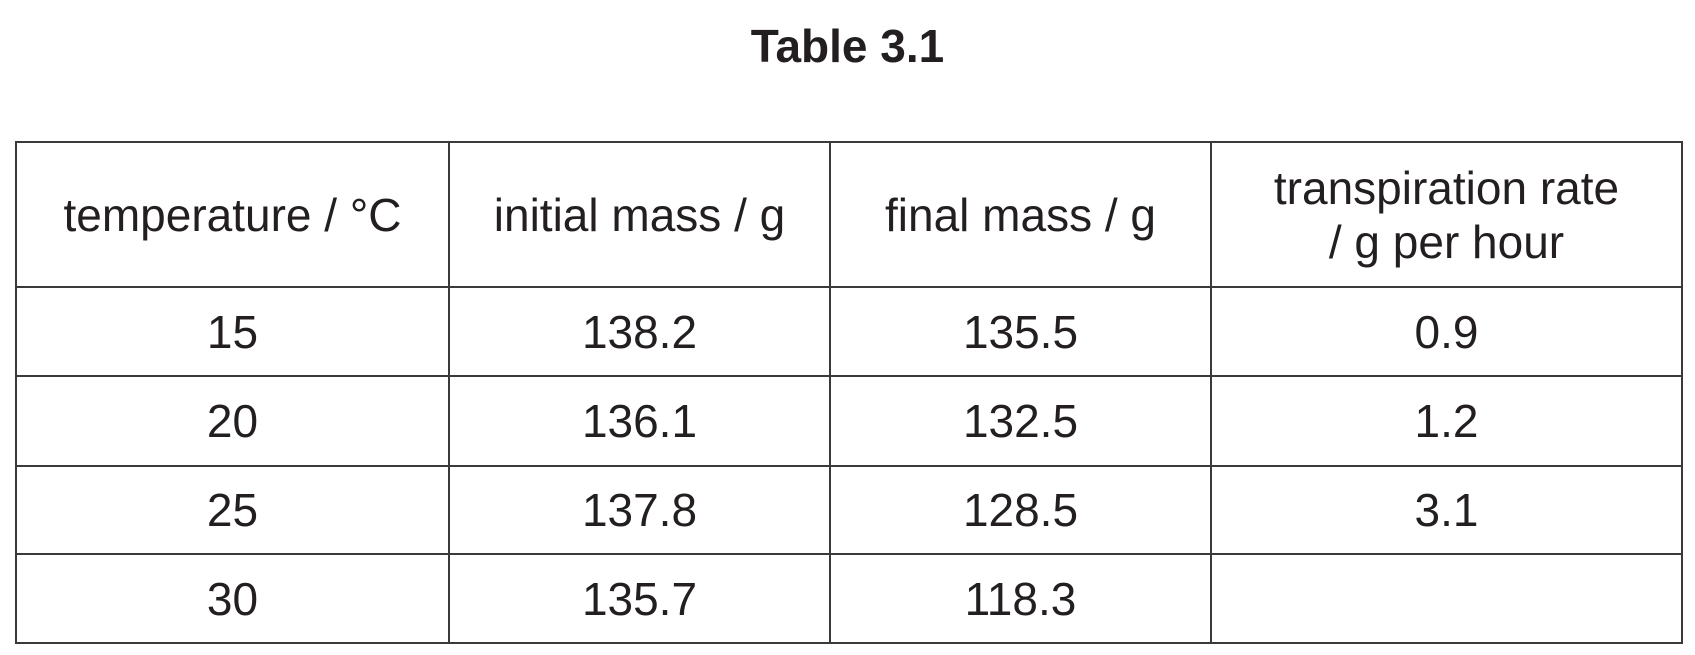 This screenshot has height=655, width=1695. Describe the element at coordinates (1020, 421) in the screenshot. I see `table-cell: 132.5` at that location.